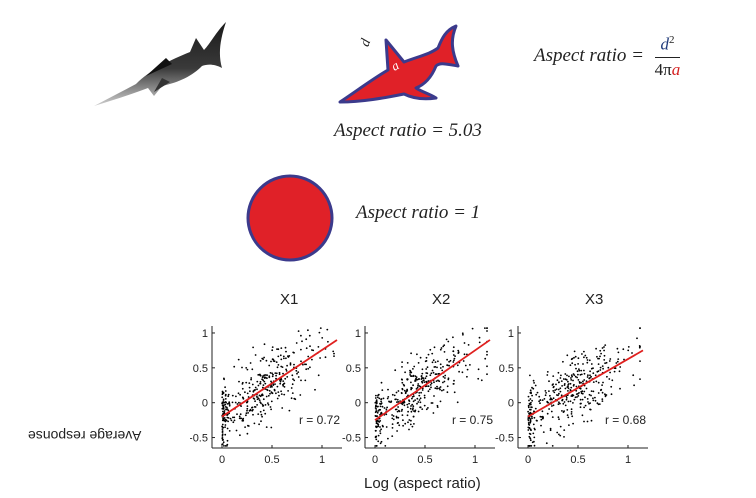  What do you see at coordinates (289, 299) in the screenshot?
I see `plot-title-x1: X1` at bounding box center [289, 299].